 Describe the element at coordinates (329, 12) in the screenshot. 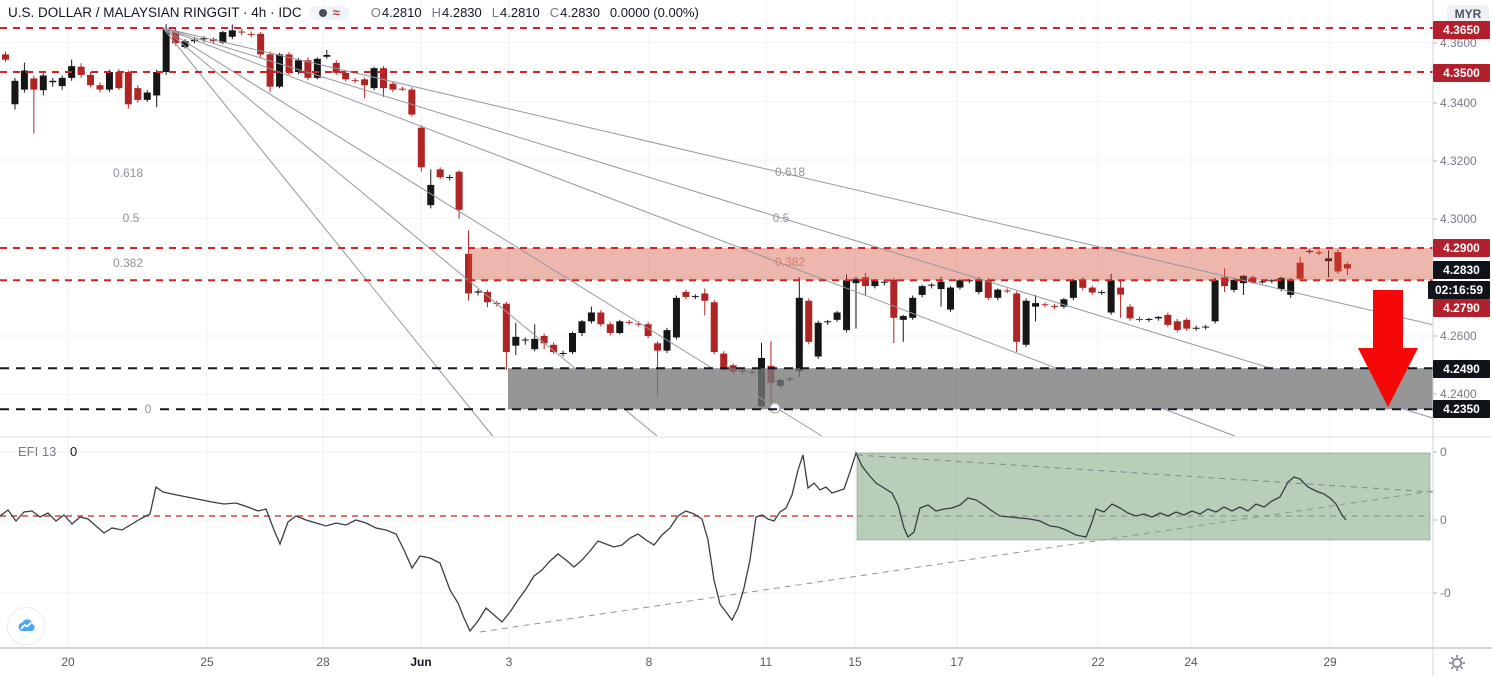

I see `data-mode-pill: ≈` at that location.